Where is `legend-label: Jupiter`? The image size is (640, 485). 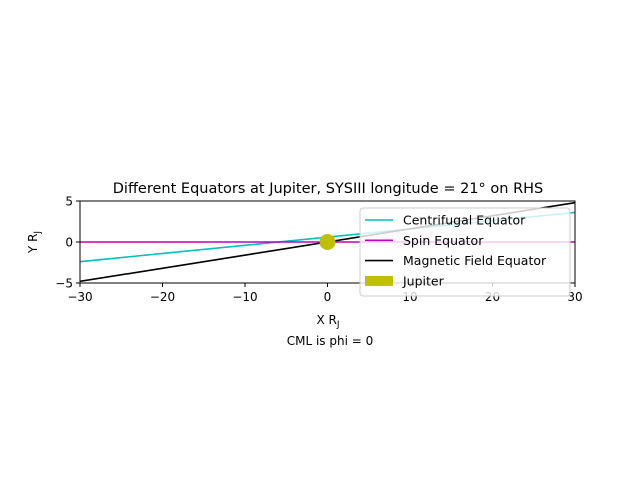
legend-label: Jupiter is located at coordinates (423, 280).